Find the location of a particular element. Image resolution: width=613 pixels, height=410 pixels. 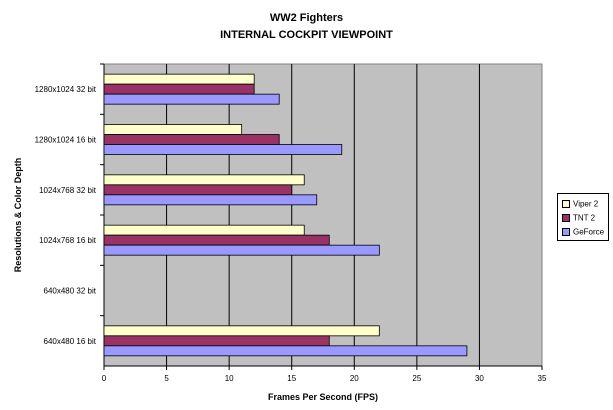

legend-item: GeForce is located at coordinates (583, 231).